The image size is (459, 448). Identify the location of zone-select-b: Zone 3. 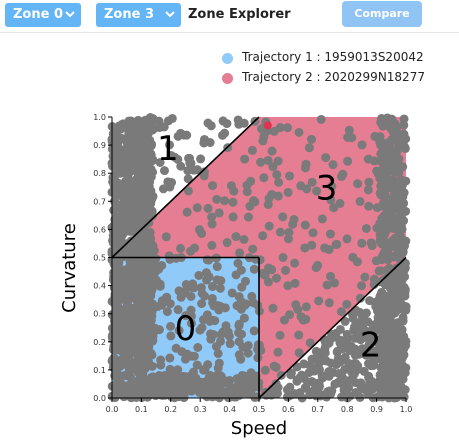
(138, 15).